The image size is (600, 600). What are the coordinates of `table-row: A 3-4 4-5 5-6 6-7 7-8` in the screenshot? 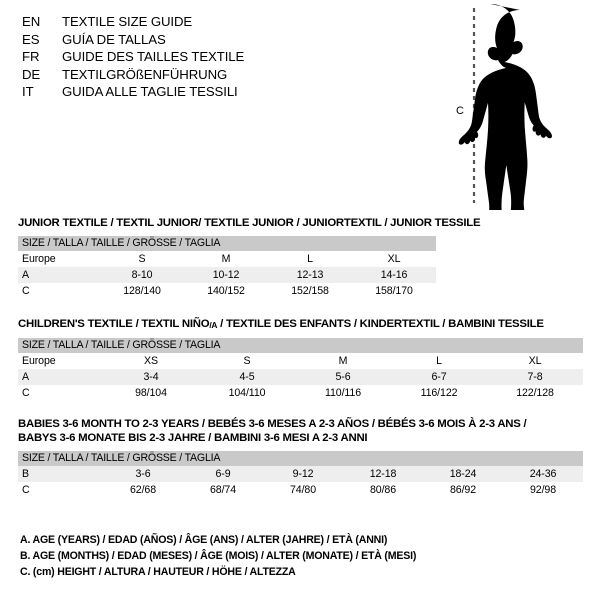 It's located at (300, 377).